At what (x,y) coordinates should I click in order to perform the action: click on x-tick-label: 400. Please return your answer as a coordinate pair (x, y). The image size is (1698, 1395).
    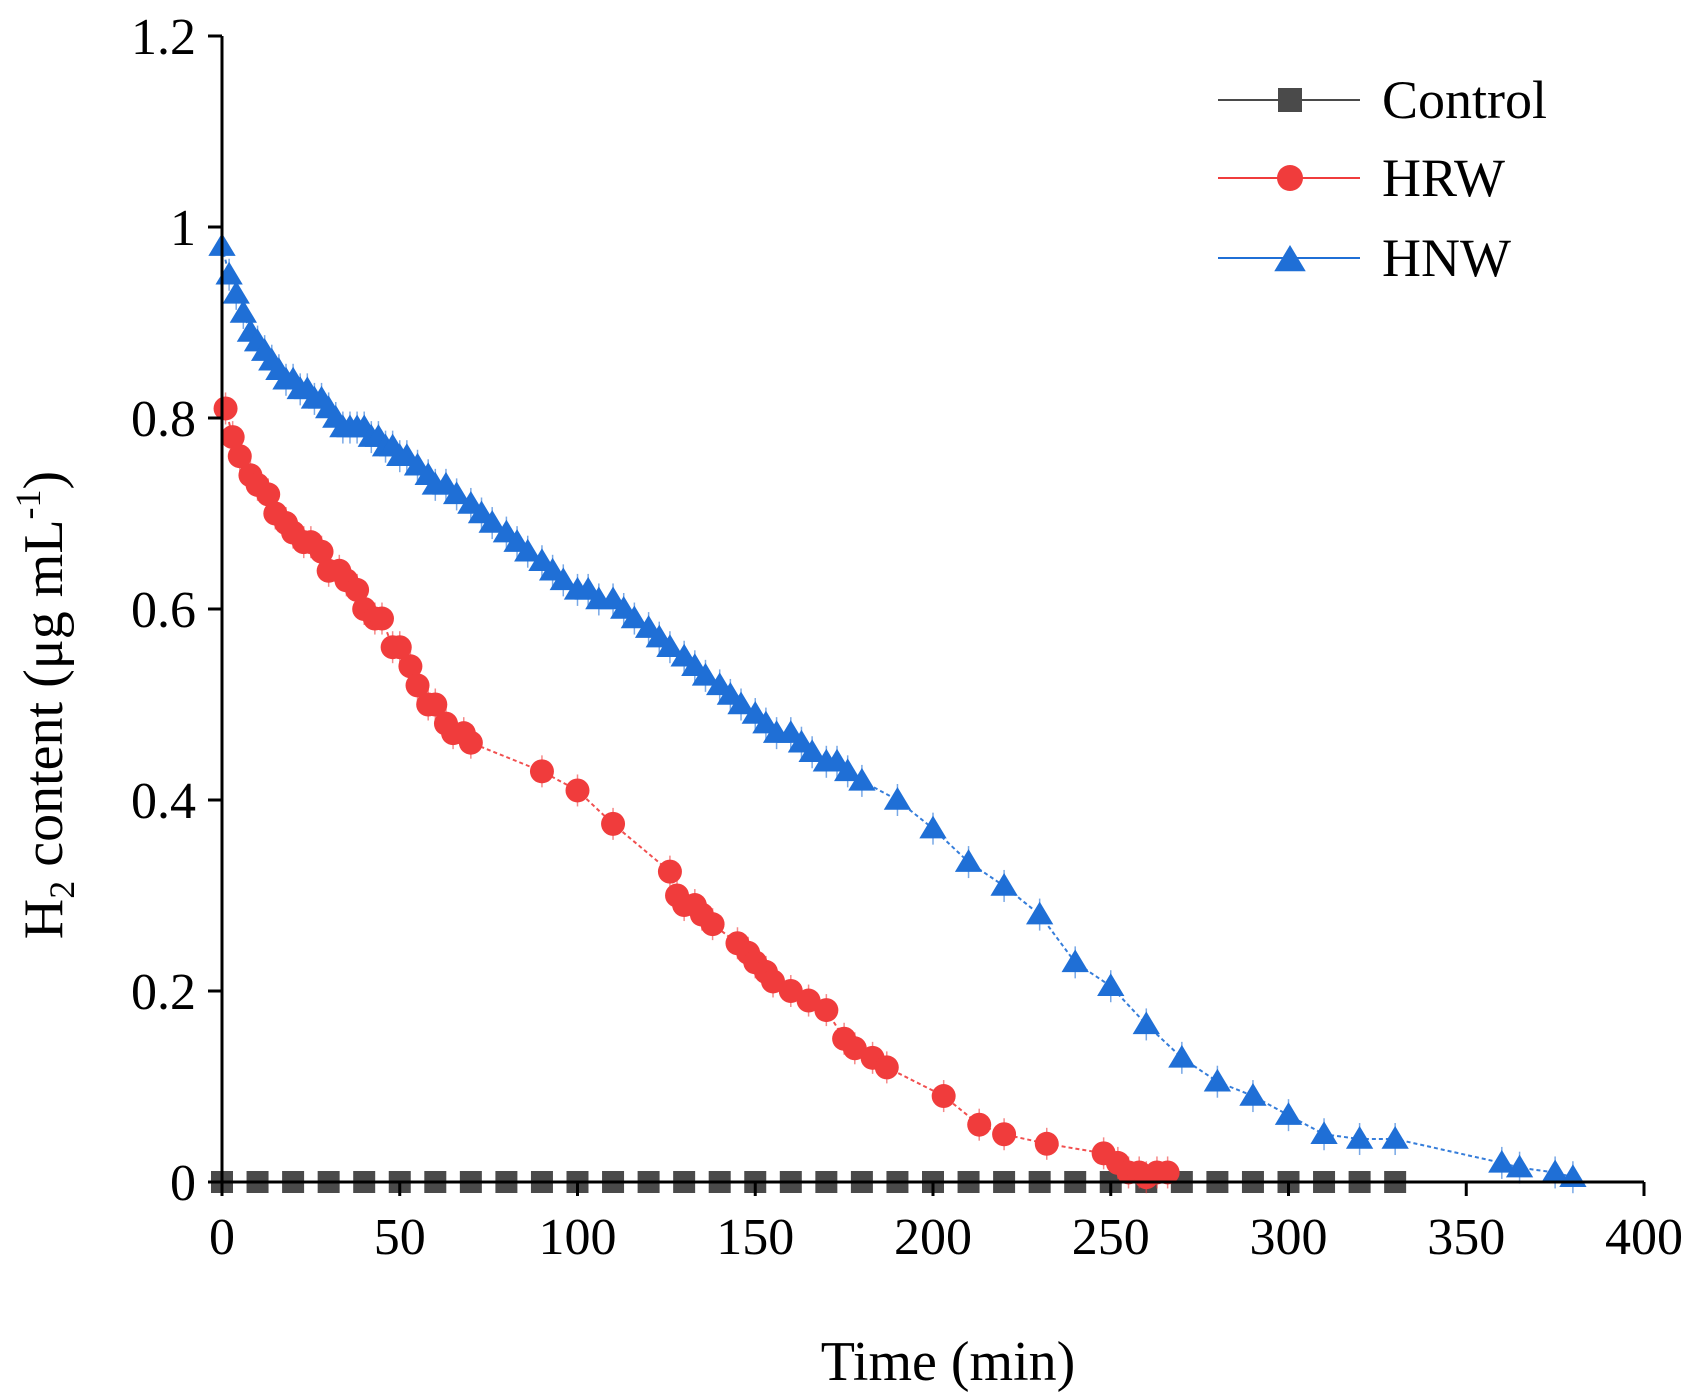
    Looking at the image, I should click on (1644, 1237).